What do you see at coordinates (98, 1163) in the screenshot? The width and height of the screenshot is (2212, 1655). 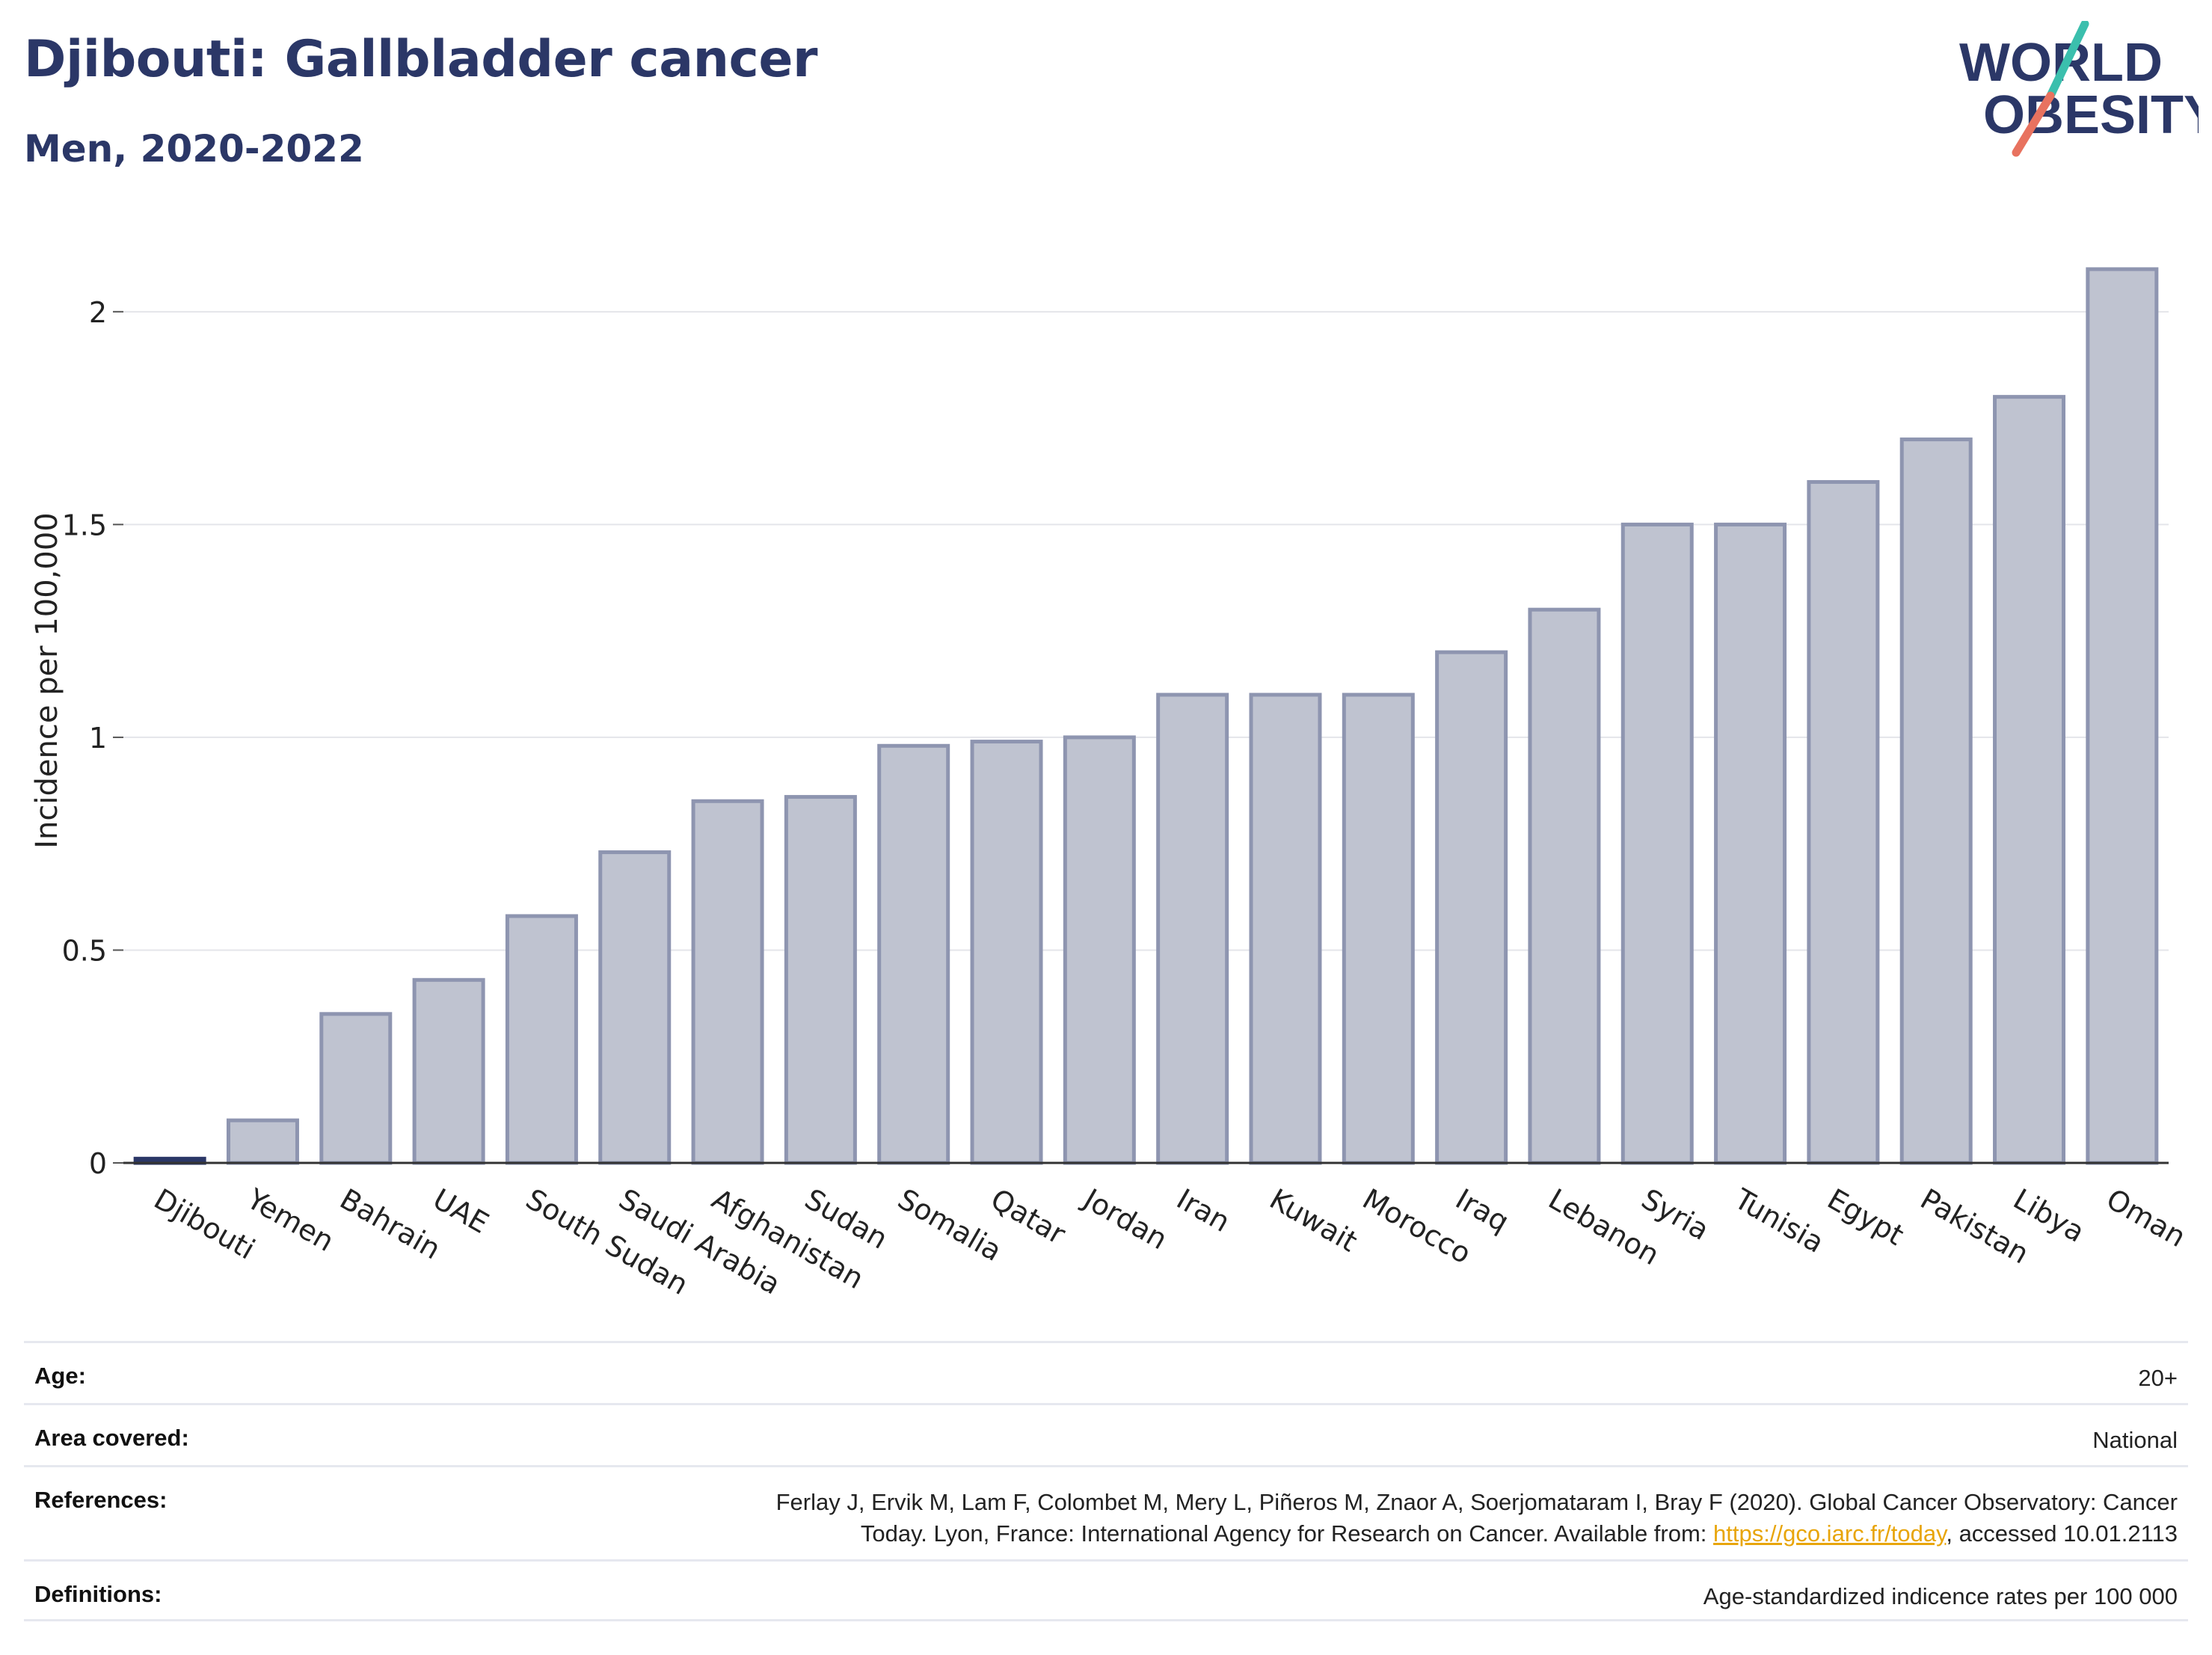 I see `y-tick-label: 0` at bounding box center [98, 1163].